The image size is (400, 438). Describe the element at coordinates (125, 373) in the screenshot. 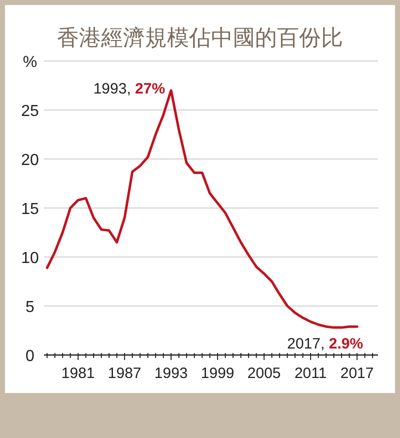

I see `x-tick-label: 1987` at that location.